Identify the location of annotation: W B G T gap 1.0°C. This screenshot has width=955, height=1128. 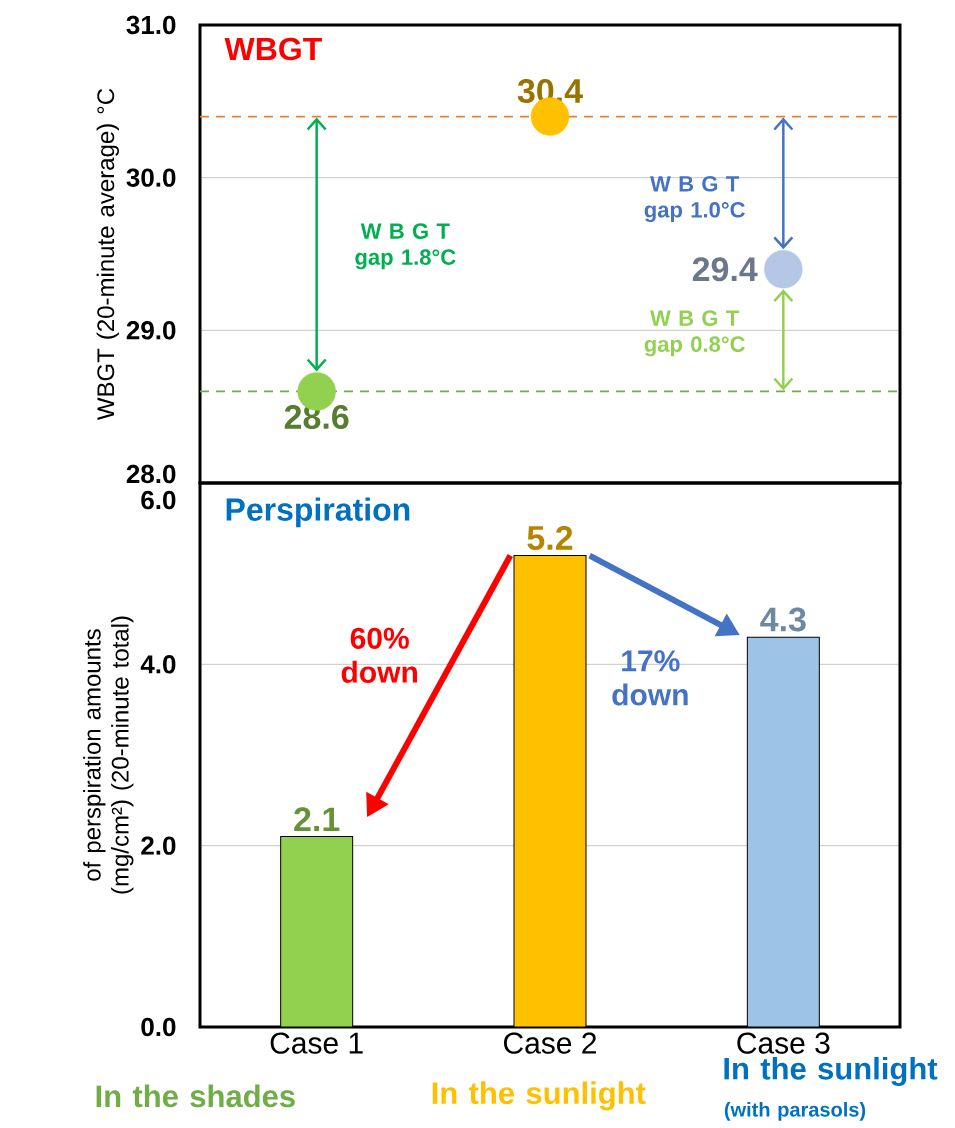
(694, 199).